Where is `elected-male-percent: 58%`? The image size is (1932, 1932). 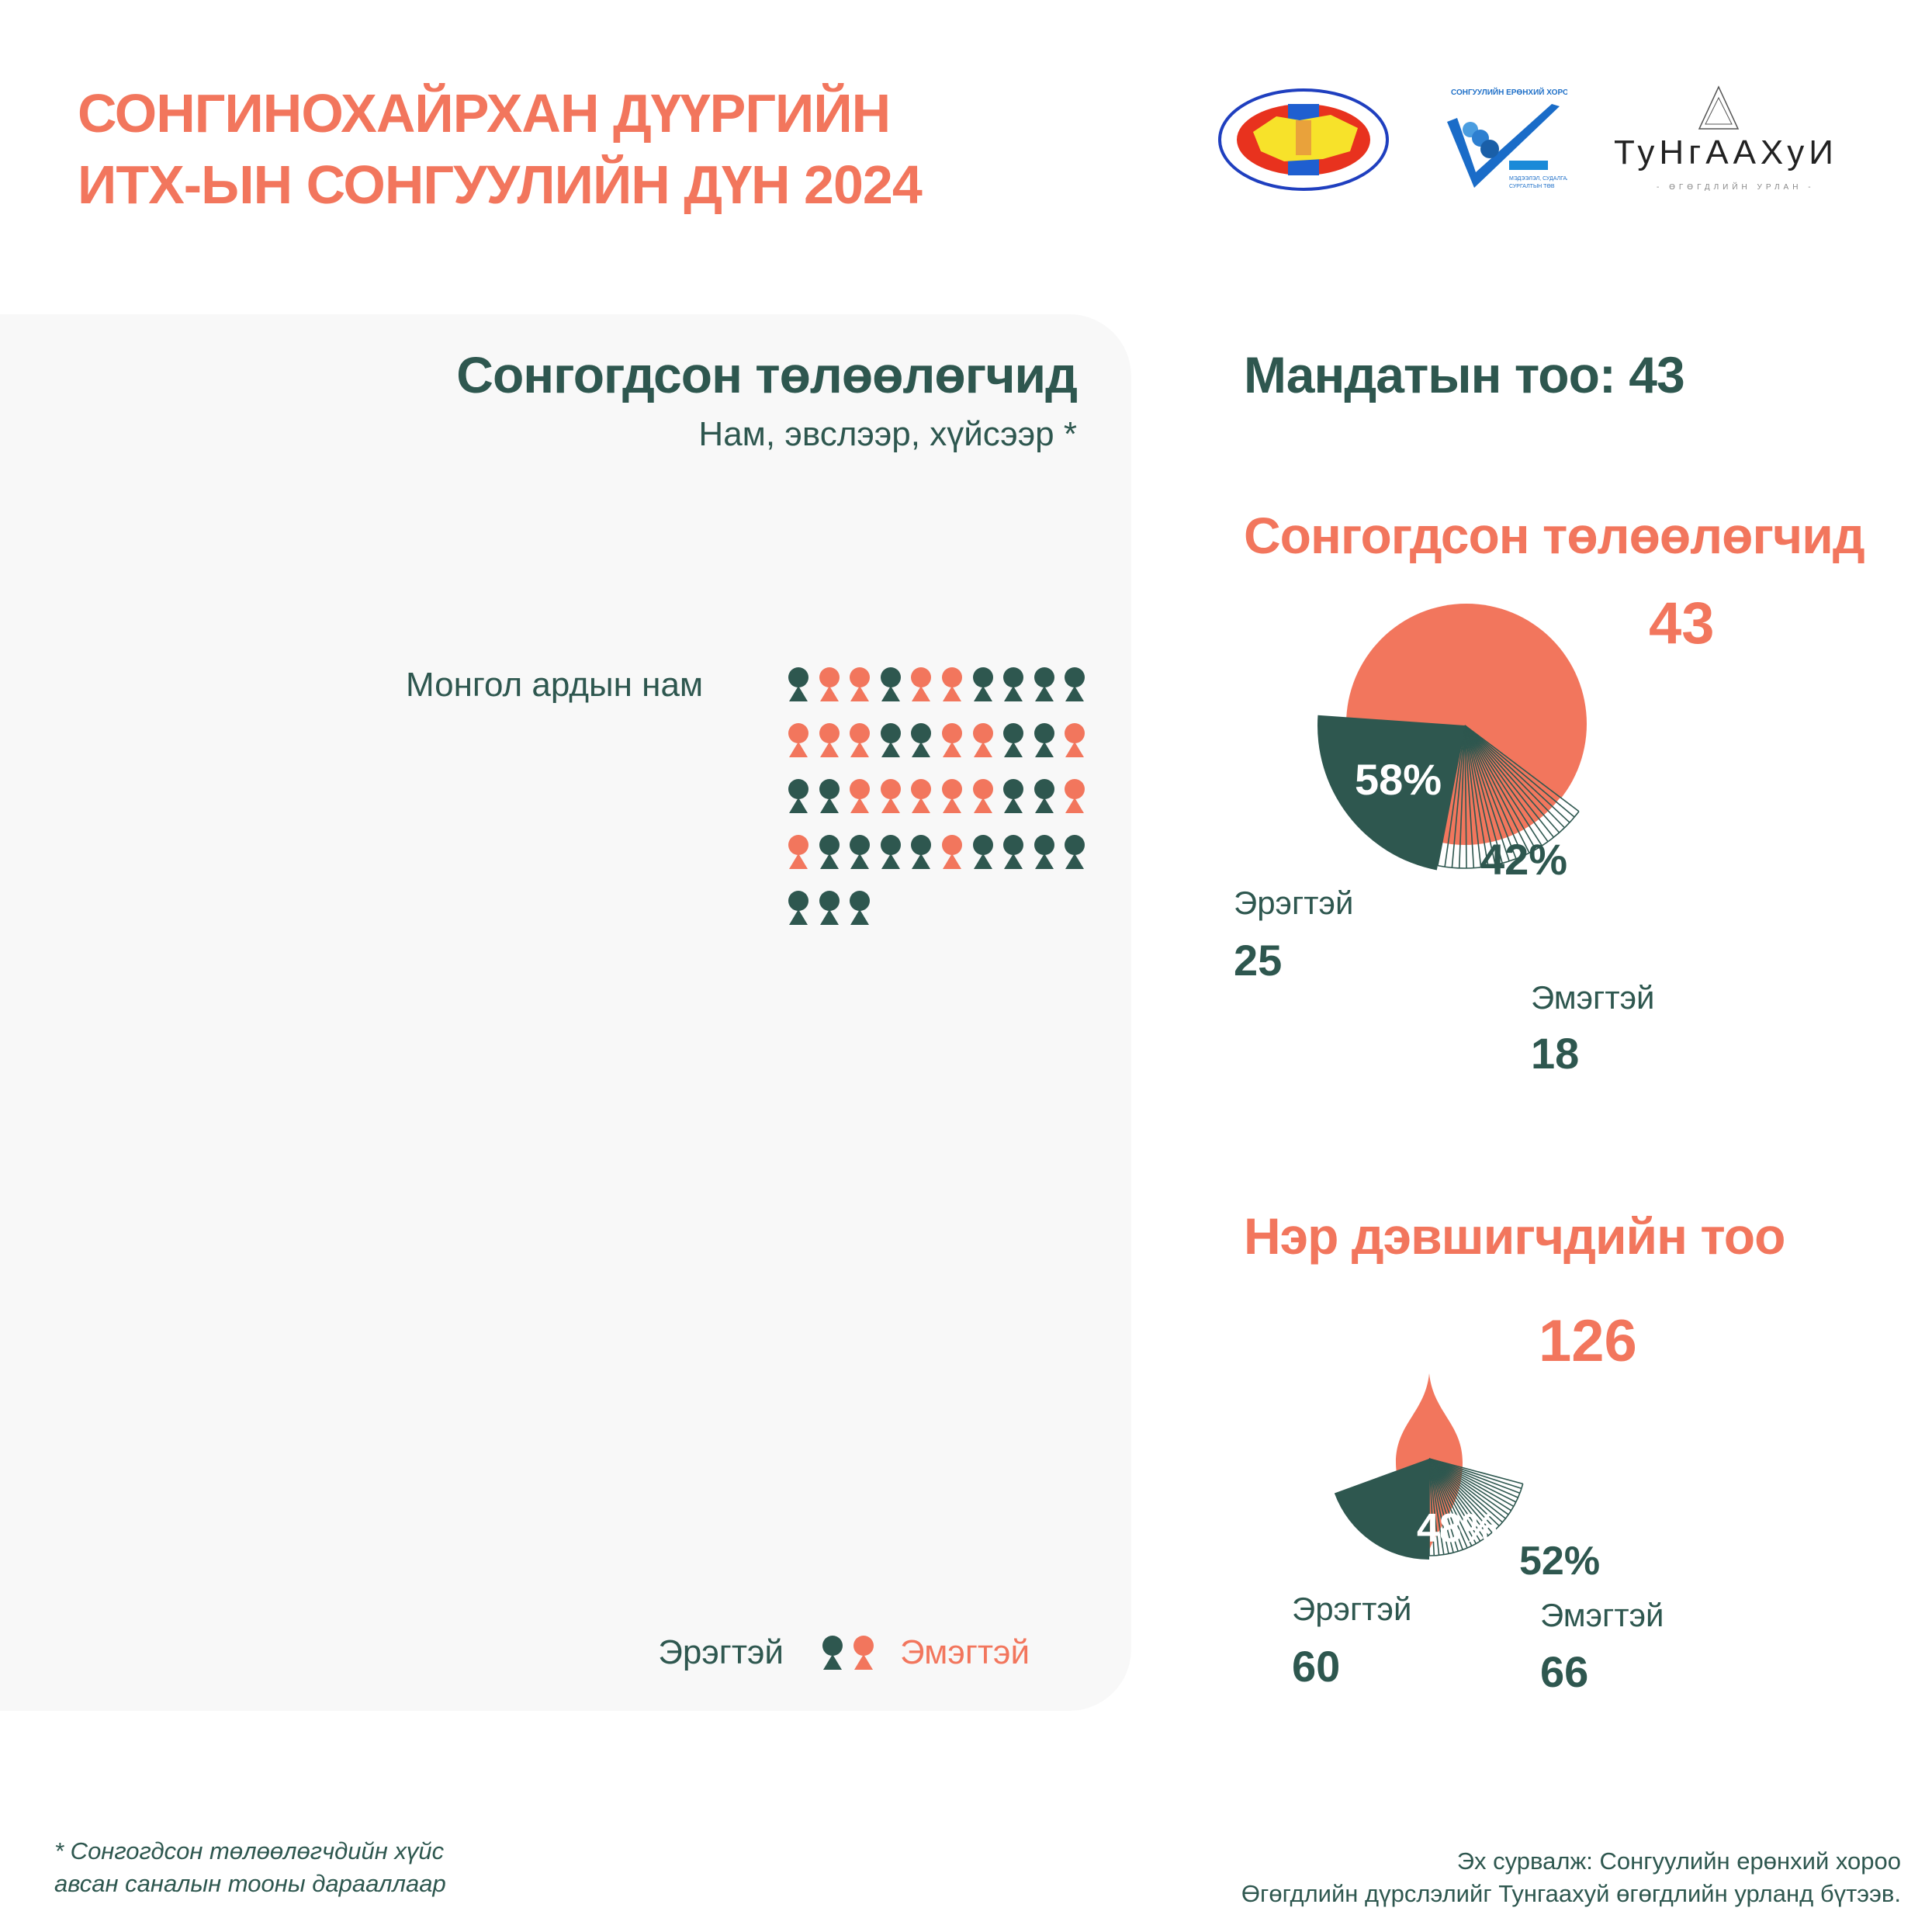
elected-male-percent: 58% is located at coordinates (1398, 779).